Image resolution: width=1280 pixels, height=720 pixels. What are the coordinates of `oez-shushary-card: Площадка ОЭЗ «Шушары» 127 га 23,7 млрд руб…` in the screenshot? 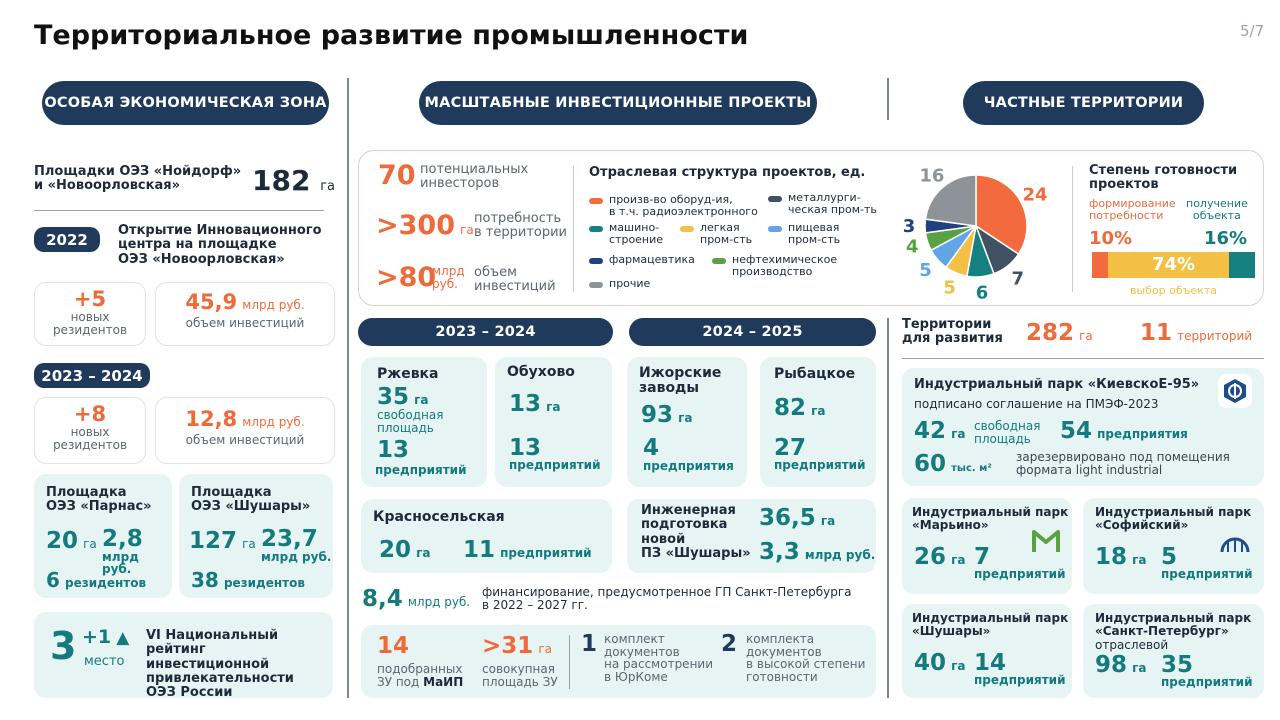 It's located at (256, 536).